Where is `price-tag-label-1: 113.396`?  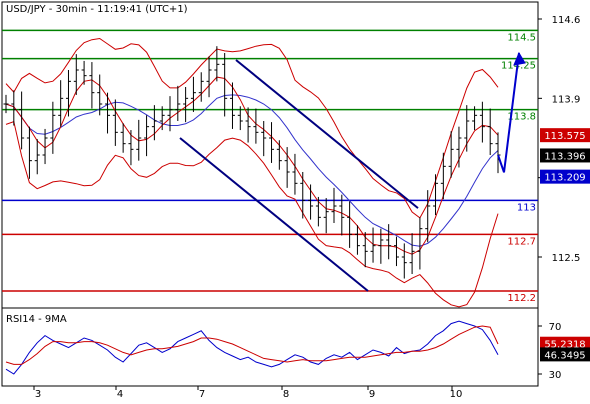 price-tag-label-1: 113.396 is located at coordinates (564, 156).